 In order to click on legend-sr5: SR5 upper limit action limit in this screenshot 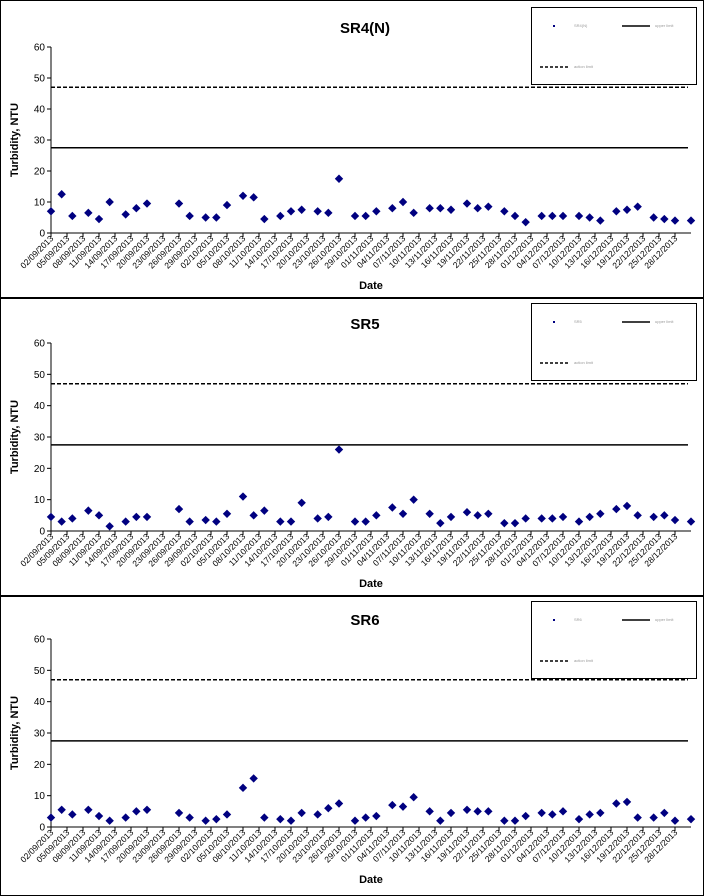, I will do `click(614, 342)`.